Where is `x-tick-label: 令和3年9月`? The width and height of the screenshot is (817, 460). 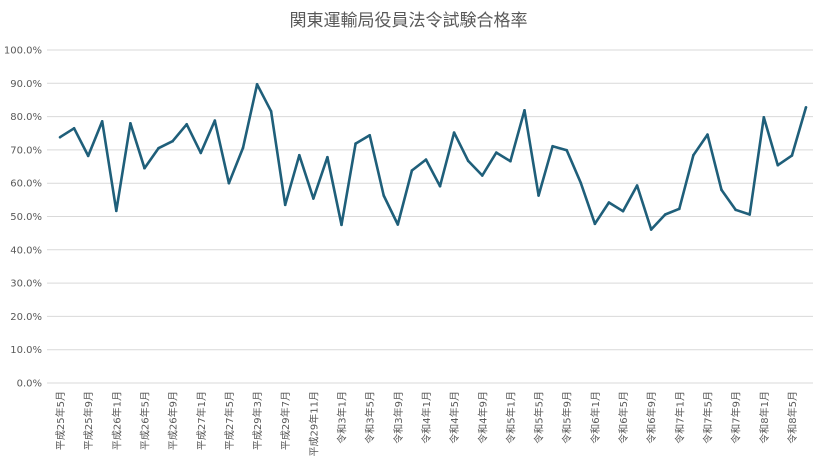 x-tick-label: 令和3年9月 is located at coordinates (398, 417).